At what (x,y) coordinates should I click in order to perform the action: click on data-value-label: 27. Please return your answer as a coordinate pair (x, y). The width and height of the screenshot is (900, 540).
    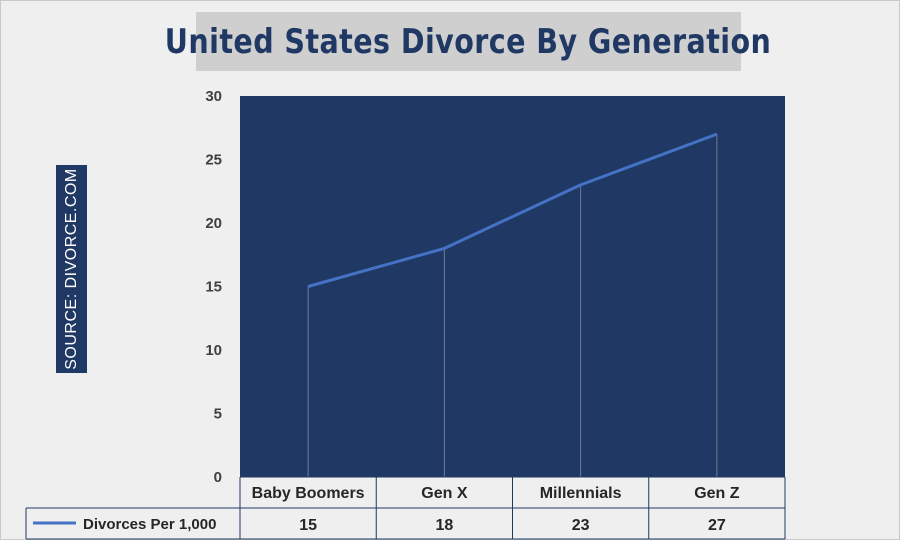
    Looking at the image, I should click on (717, 525).